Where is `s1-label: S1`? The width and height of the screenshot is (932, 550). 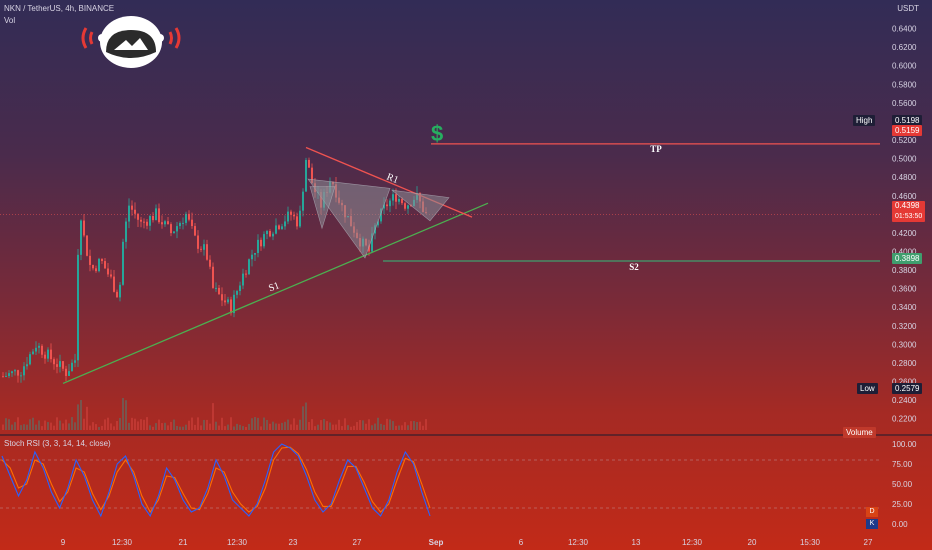 s1-label: S1 is located at coordinates (274, 287).